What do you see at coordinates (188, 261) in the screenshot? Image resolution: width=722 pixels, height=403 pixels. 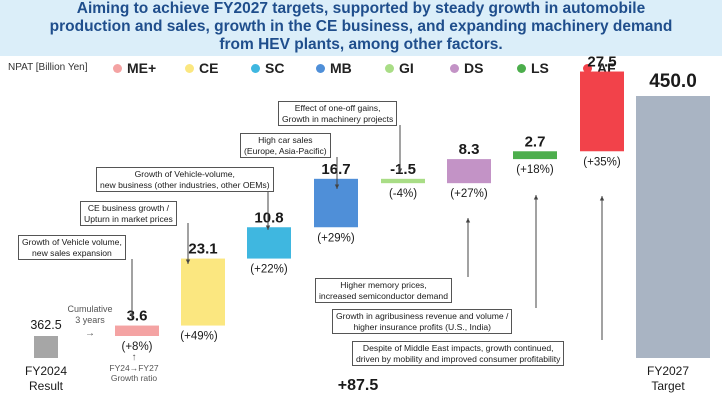 I see `arrow-ce-head` at bounding box center [188, 261].